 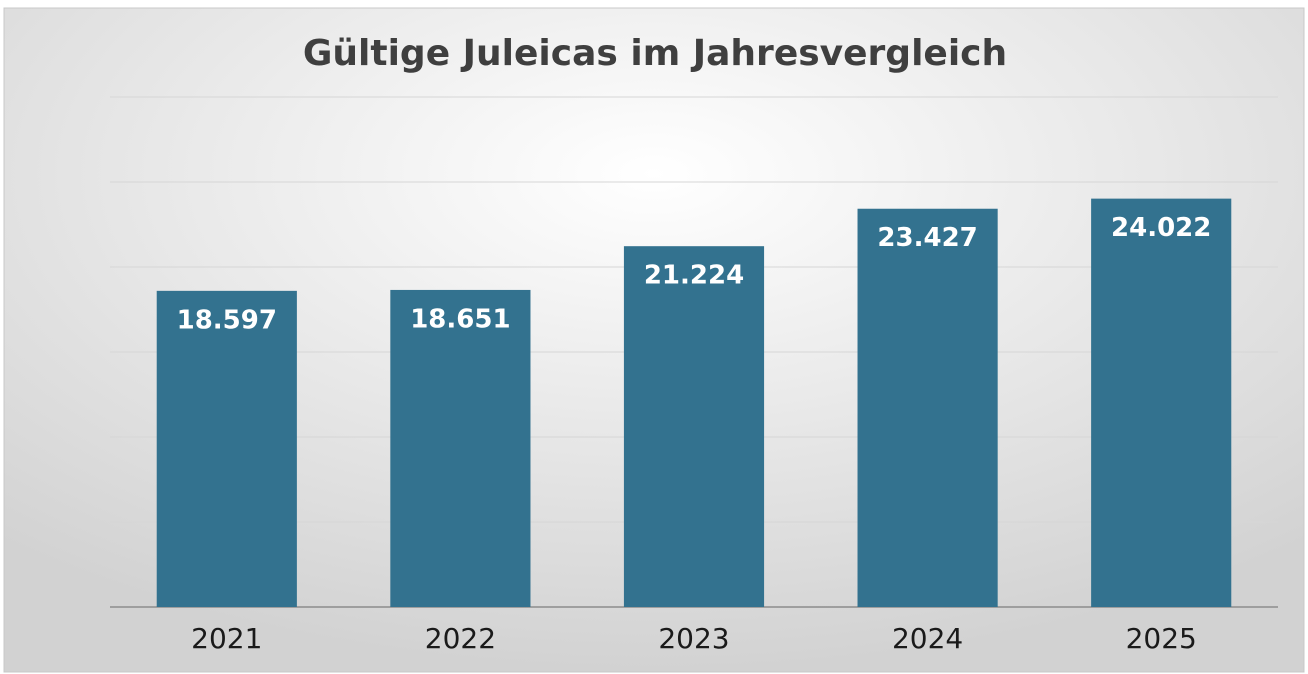 What do you see at coordinates (460, 638) in the screenshot?
I see `x-tick-label: 2022` at bounding box center [460, 638].